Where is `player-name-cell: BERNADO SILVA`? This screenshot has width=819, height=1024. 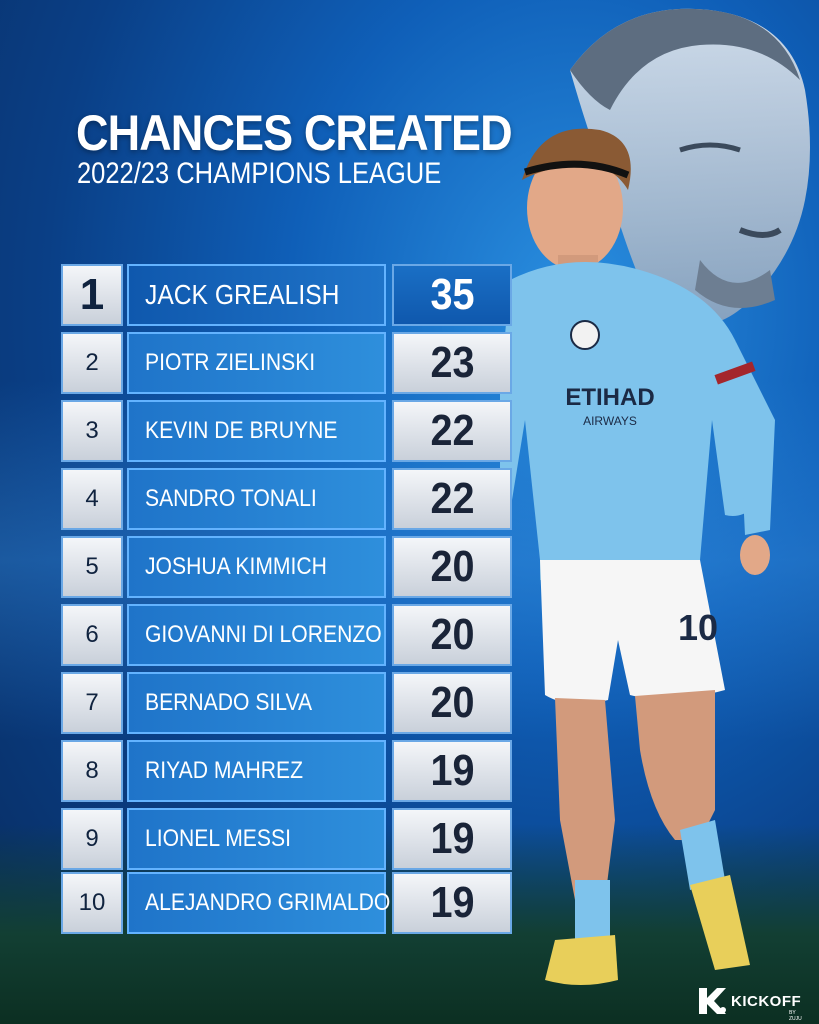 player-name-cell: BERNADO SILVA is located at coordinates (256, 703).